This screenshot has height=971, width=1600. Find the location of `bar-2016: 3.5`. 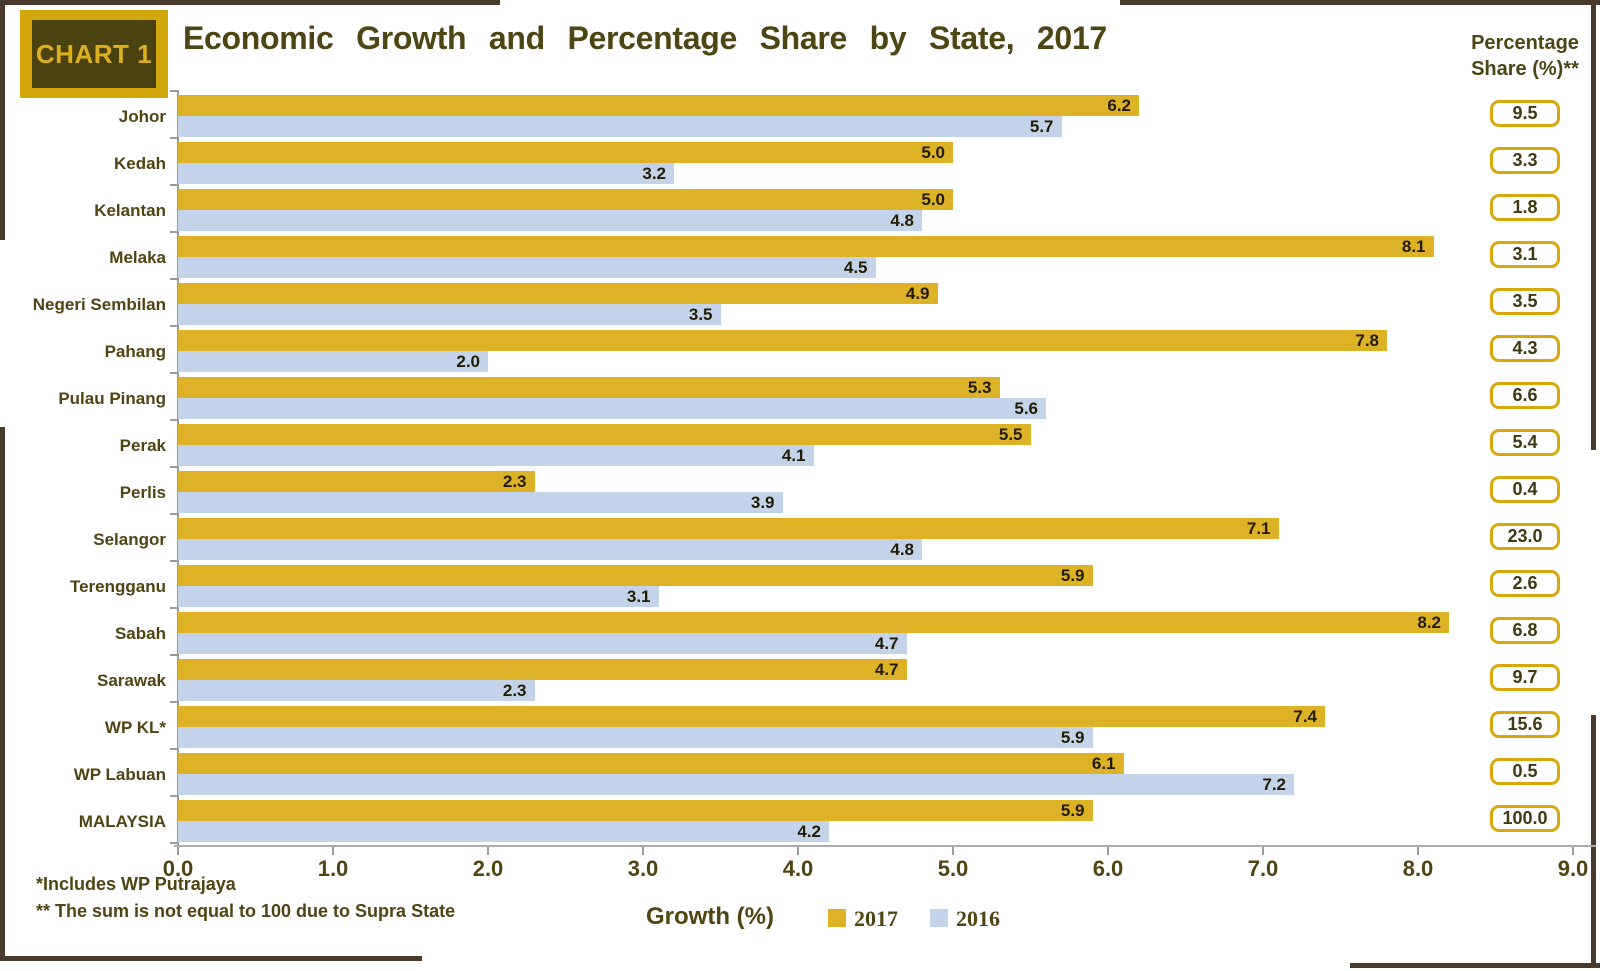

bar-2016: 3.5 is located at coordinates (449, 314).